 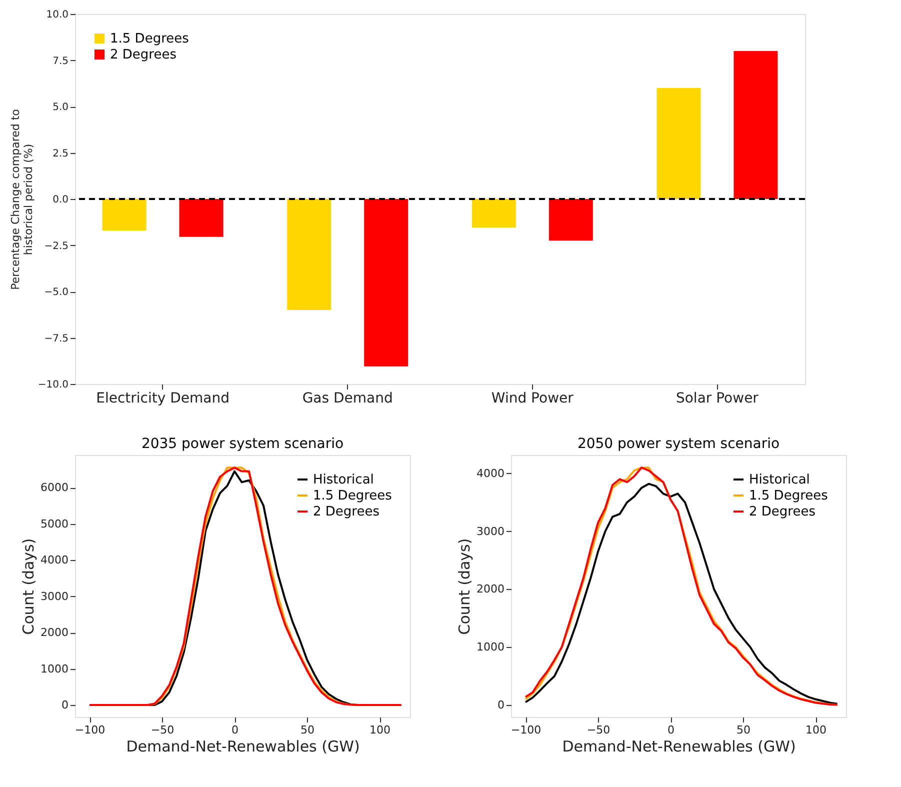 I want to click on y-tick-label: 7.5, so click(x=60, y=61).